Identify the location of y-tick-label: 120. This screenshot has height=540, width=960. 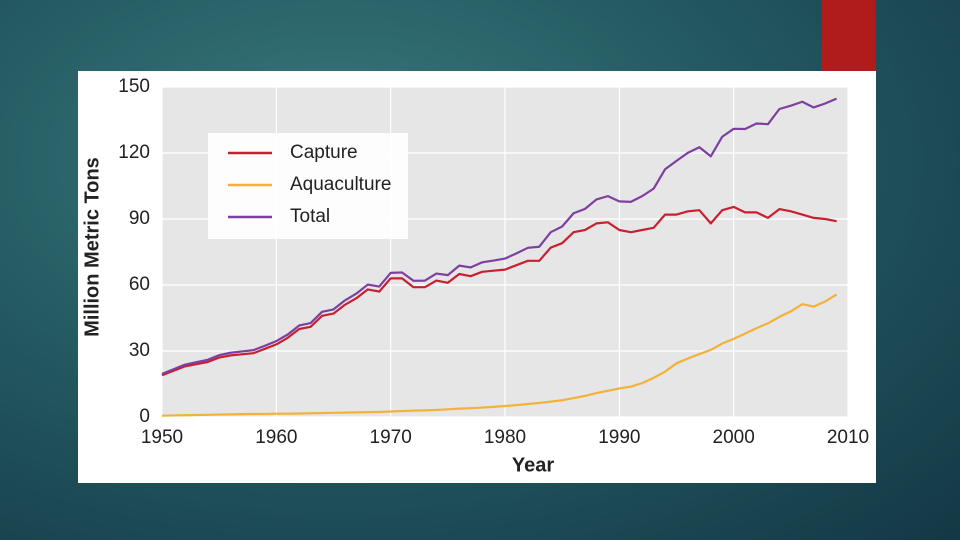
(134, 152).